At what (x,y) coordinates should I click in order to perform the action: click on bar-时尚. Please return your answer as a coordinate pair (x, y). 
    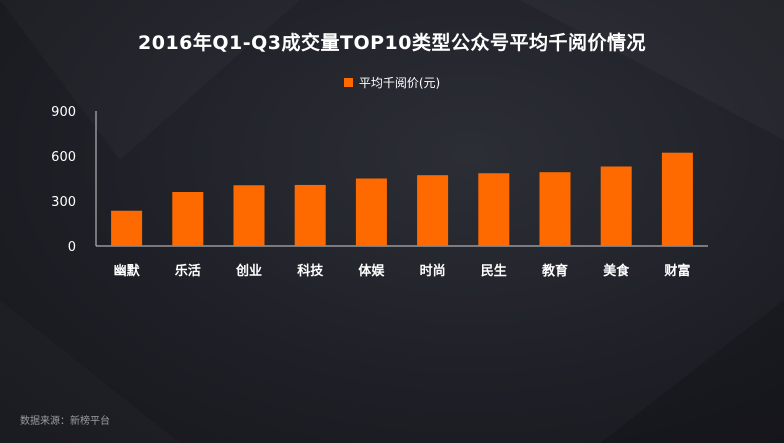
    Looking at the image, I should click on (433, 210).